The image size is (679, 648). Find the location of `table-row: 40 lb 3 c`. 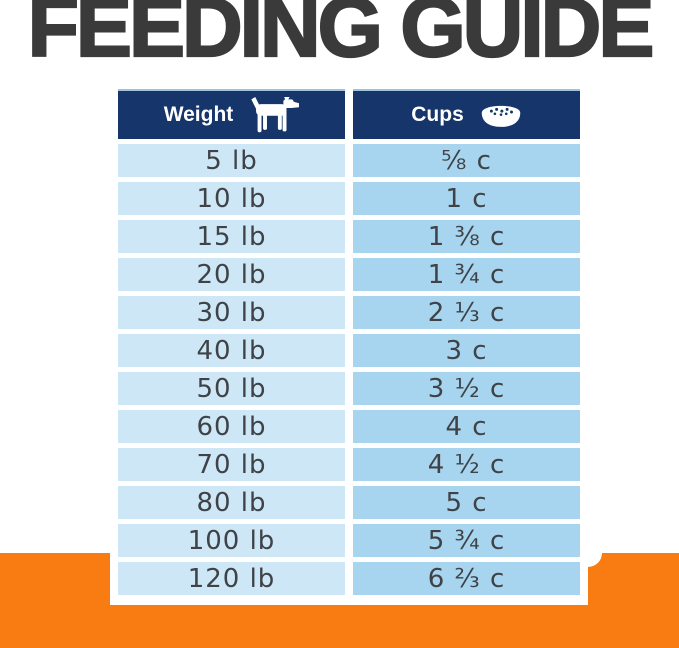

table-row: 40 lb 3 c is located at coordinates (349, 350).